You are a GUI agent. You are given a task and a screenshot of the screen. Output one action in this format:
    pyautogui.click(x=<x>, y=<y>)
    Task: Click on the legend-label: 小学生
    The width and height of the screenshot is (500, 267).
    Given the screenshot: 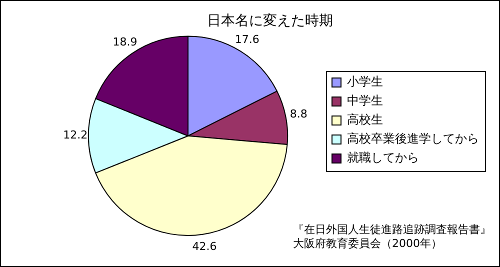 What is the action you would take?
    pyautogui.click(x=365, y=81)
    